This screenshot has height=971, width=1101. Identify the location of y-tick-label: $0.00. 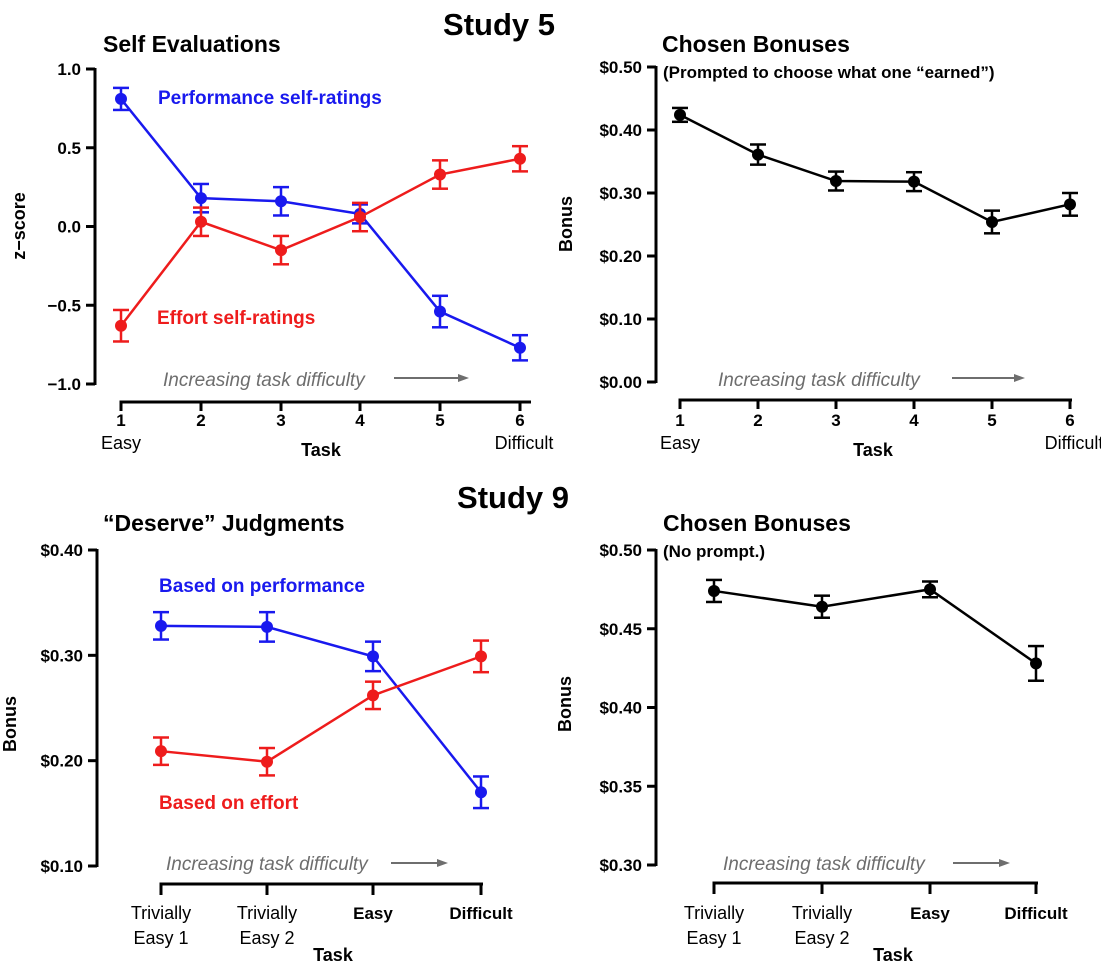
(620, 382).